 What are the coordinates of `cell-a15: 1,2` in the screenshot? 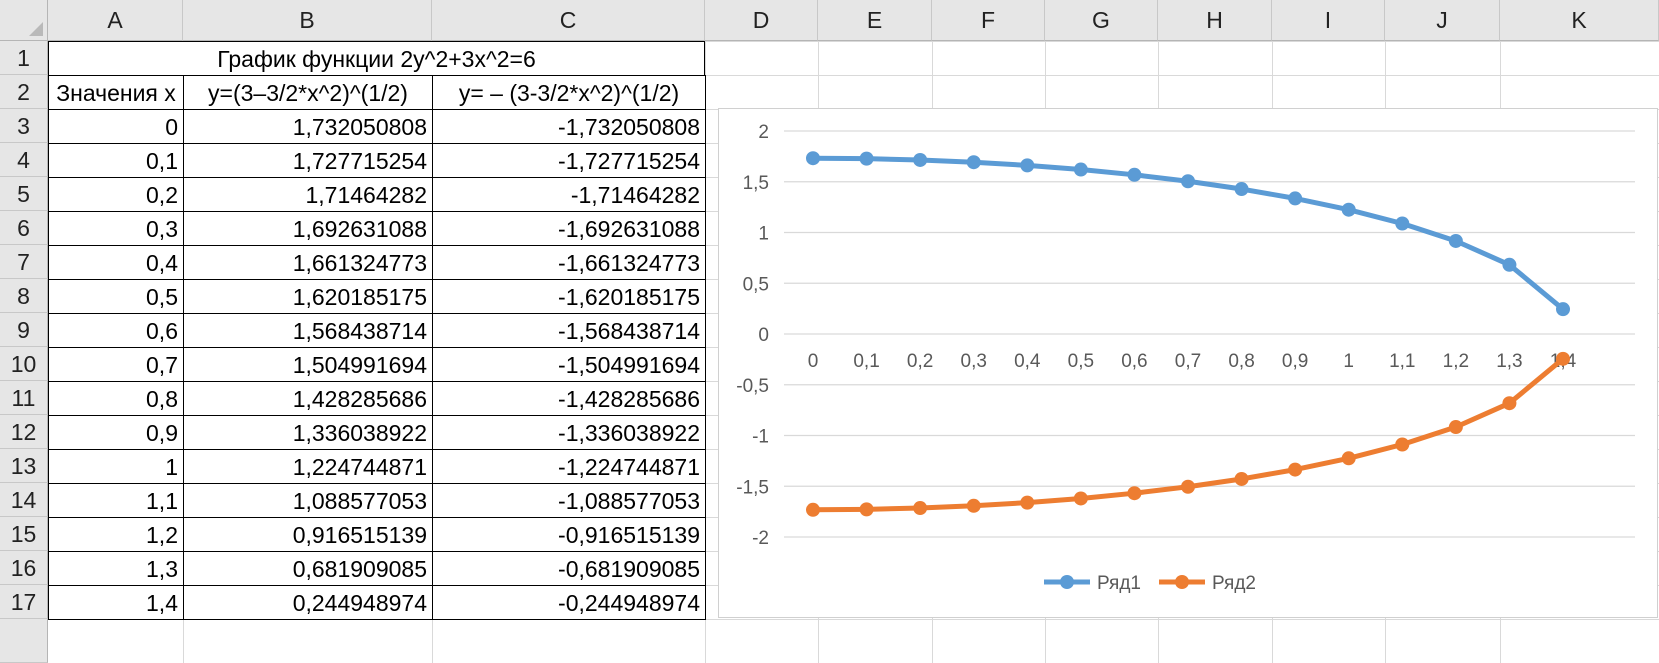 It's located at (116, 534).